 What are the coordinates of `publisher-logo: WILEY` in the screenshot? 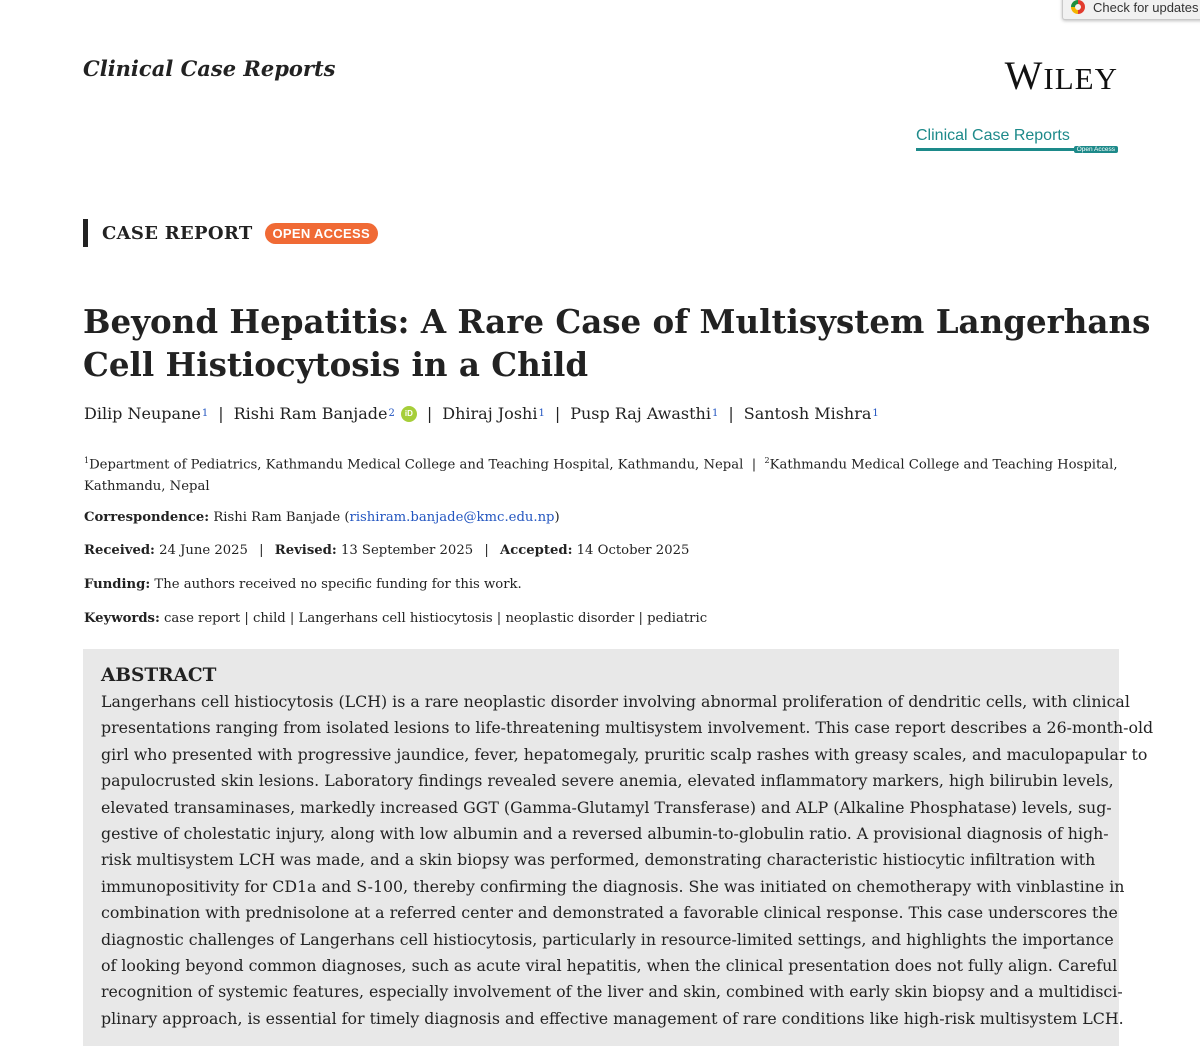 It's located at (1061, 76).